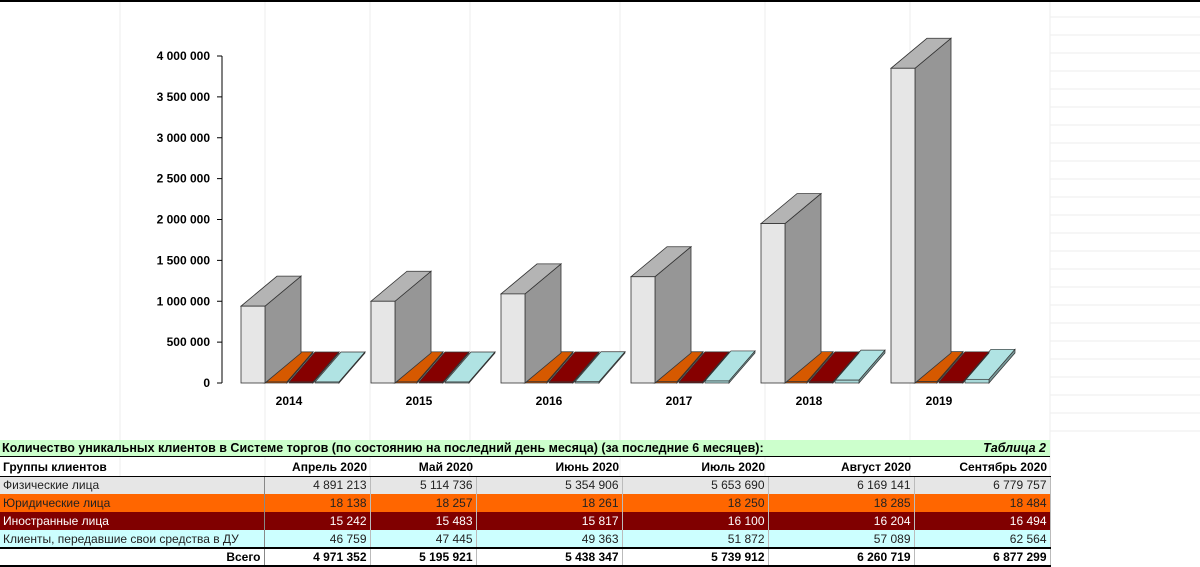 The width and height of the screenshot is (1200, 567). I want to click on y-tick-label: 4 000 000, so click(184, 56).